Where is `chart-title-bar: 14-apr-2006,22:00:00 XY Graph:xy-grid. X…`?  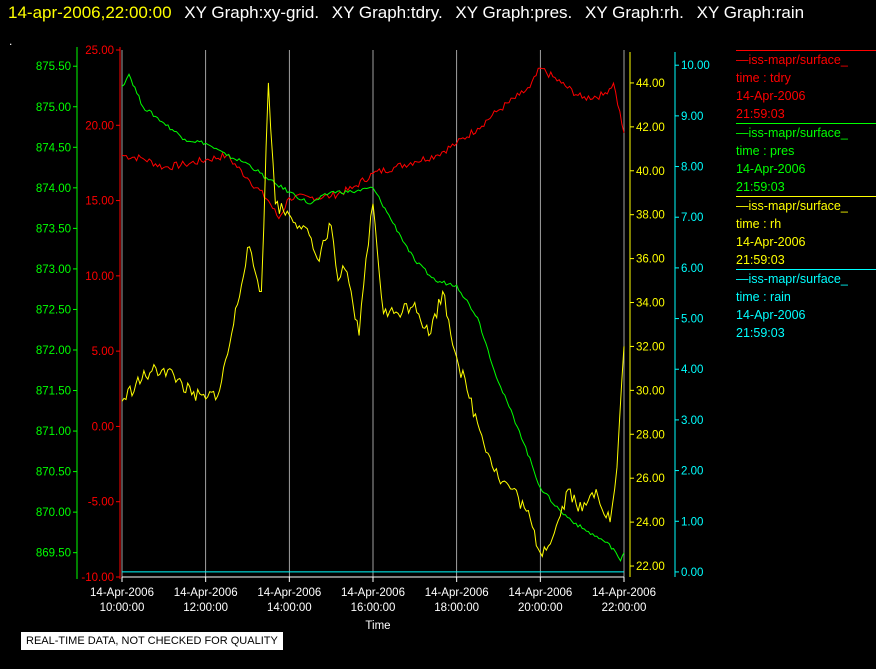
chart-title-bar: 14-apr-2006,22:00:00 XY Graph:xy-grid. X… is located at coordinates (406, 13).